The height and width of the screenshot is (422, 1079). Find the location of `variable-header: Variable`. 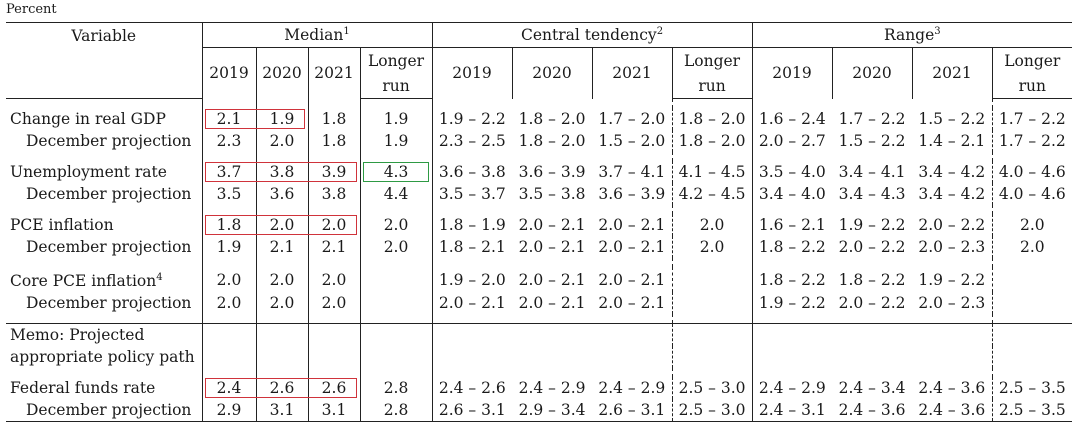

variable-header: Variable is located at coordinates (104, 60).